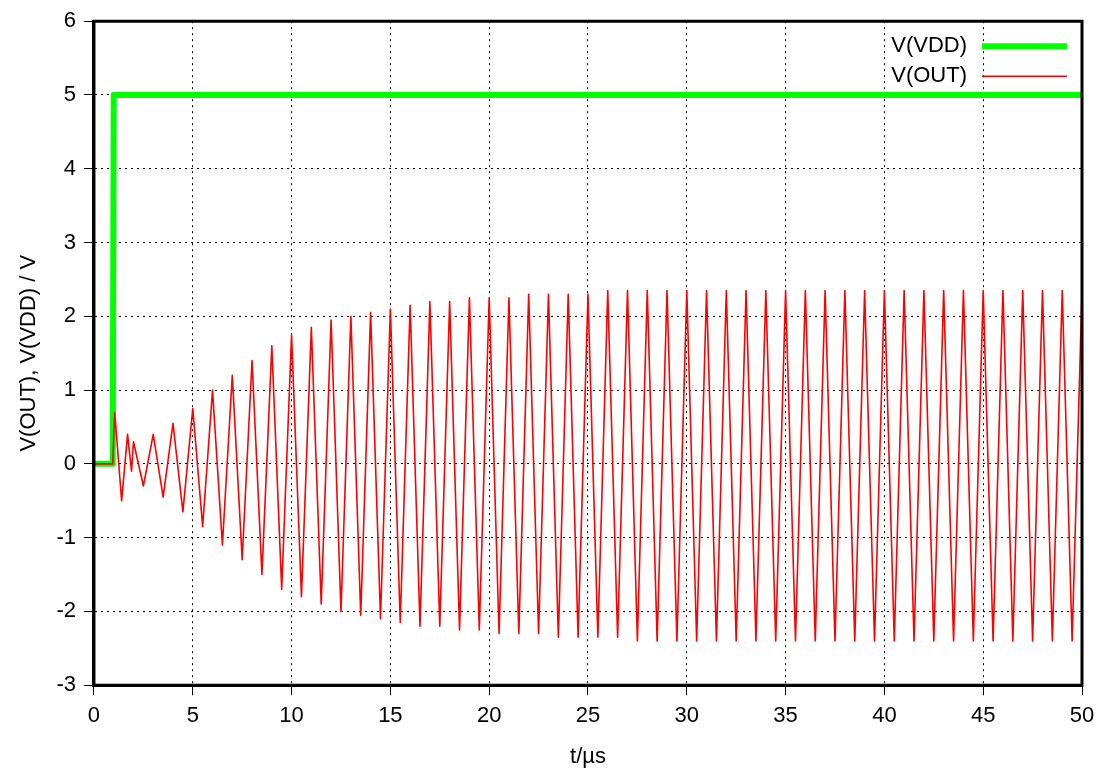 This screenshot has width=1118, height=780. Describe the element at coordinates (588, 715) in the screenshot. I see `x-tick-label: 25` at that location.